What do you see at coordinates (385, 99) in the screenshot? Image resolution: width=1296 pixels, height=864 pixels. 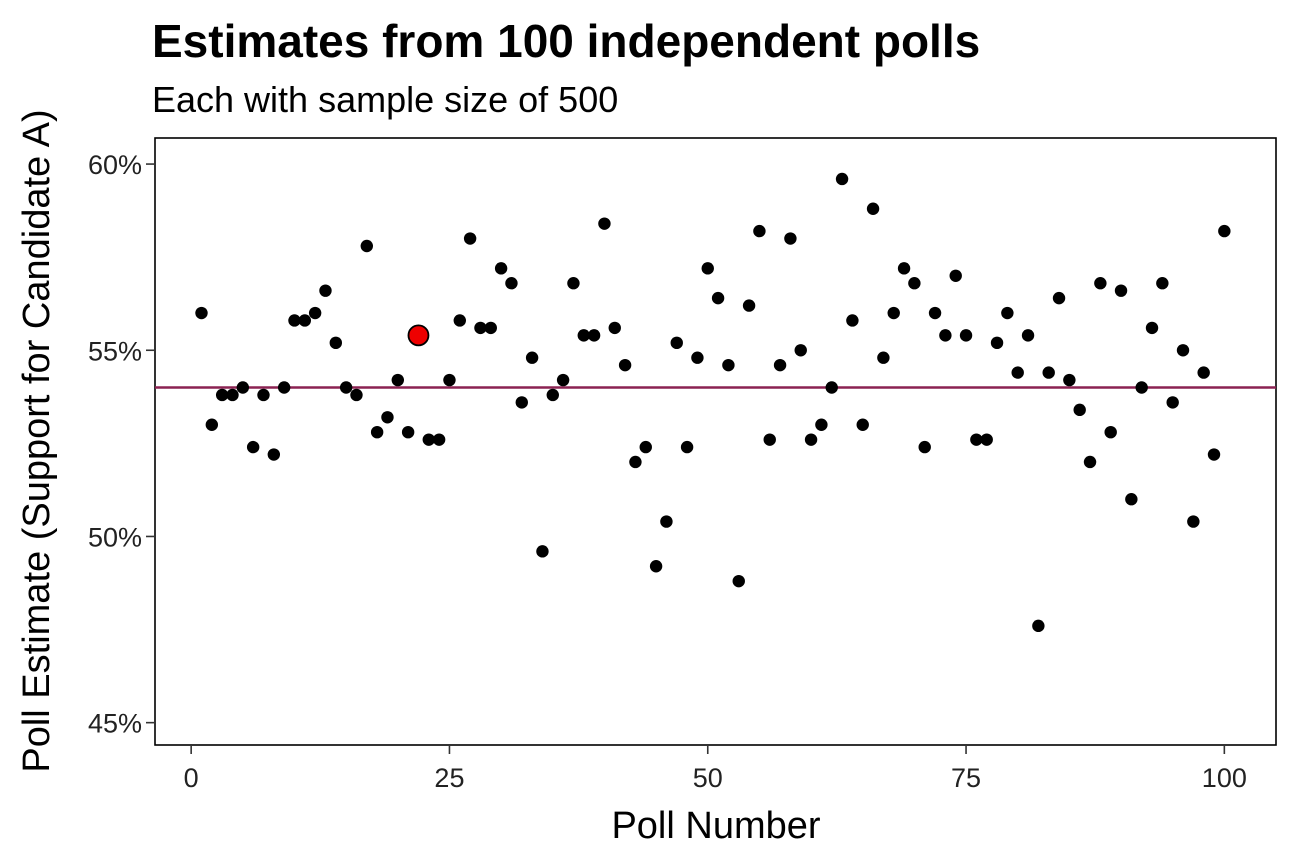 I see `chart-subtitle: Each with sample size of 500` at bounding box center [385, 99].